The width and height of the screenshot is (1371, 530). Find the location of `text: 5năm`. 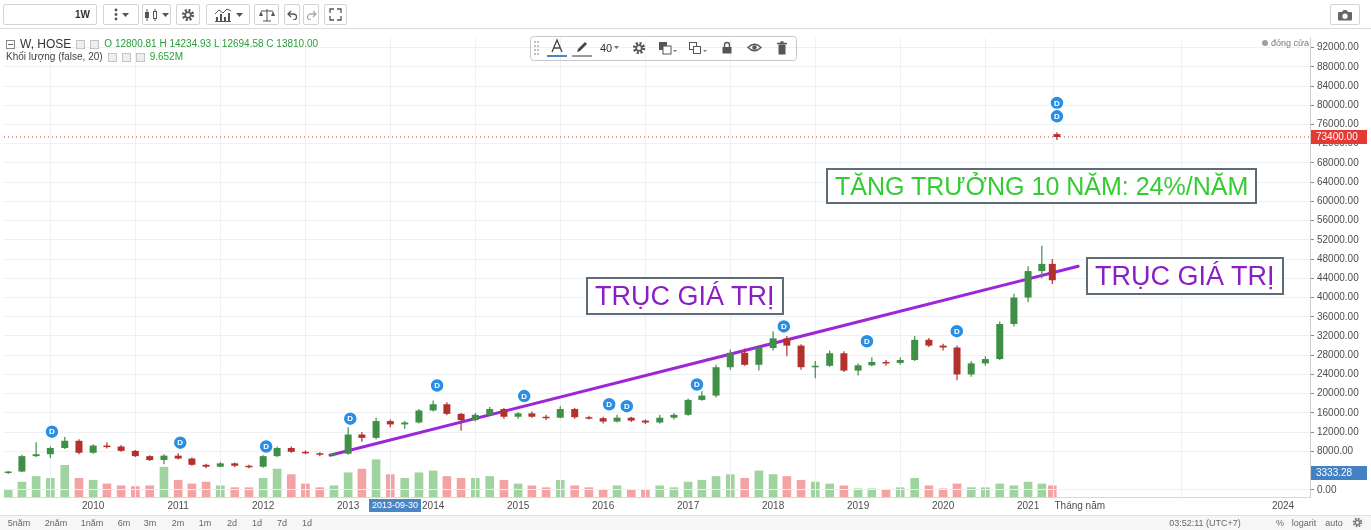

text: 5năm is located at coordinates (19, 523).